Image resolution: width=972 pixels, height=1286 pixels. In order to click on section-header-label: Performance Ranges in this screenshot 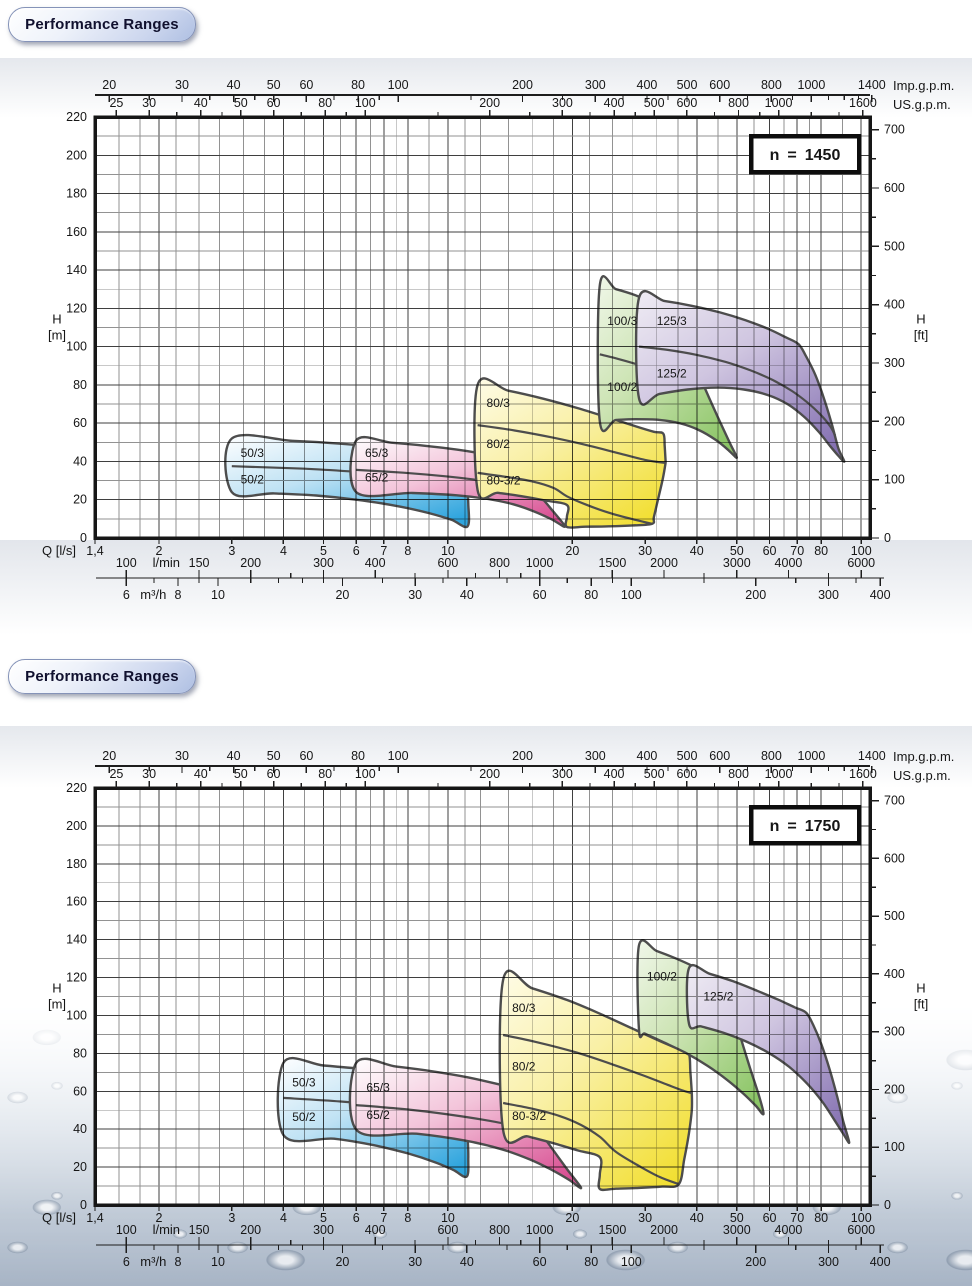, I will do `click(102, 24)`.